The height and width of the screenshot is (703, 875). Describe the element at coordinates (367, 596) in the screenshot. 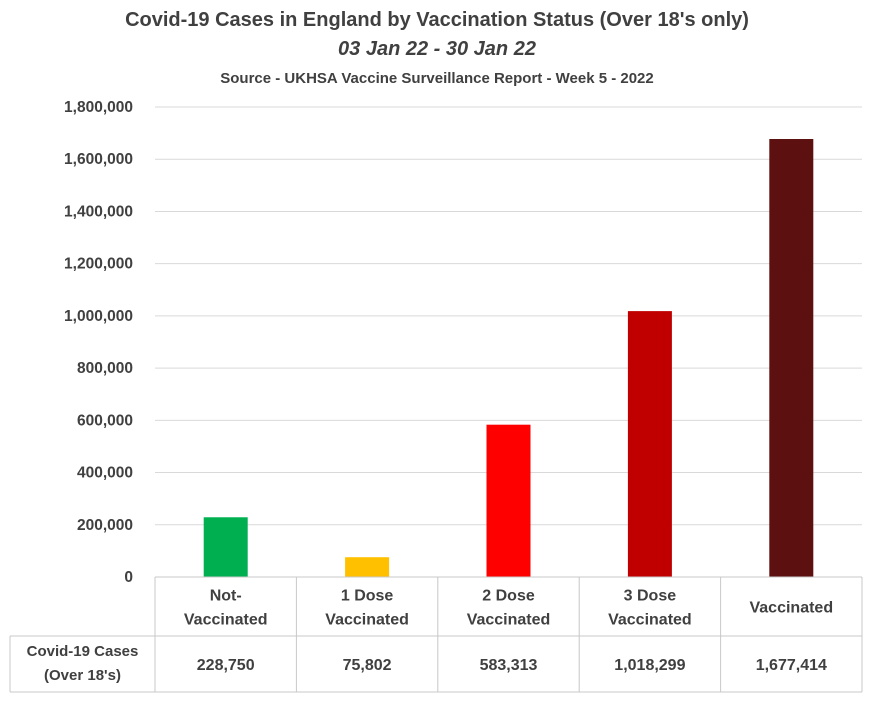

I see `category-label: 1 Dose` at that location.